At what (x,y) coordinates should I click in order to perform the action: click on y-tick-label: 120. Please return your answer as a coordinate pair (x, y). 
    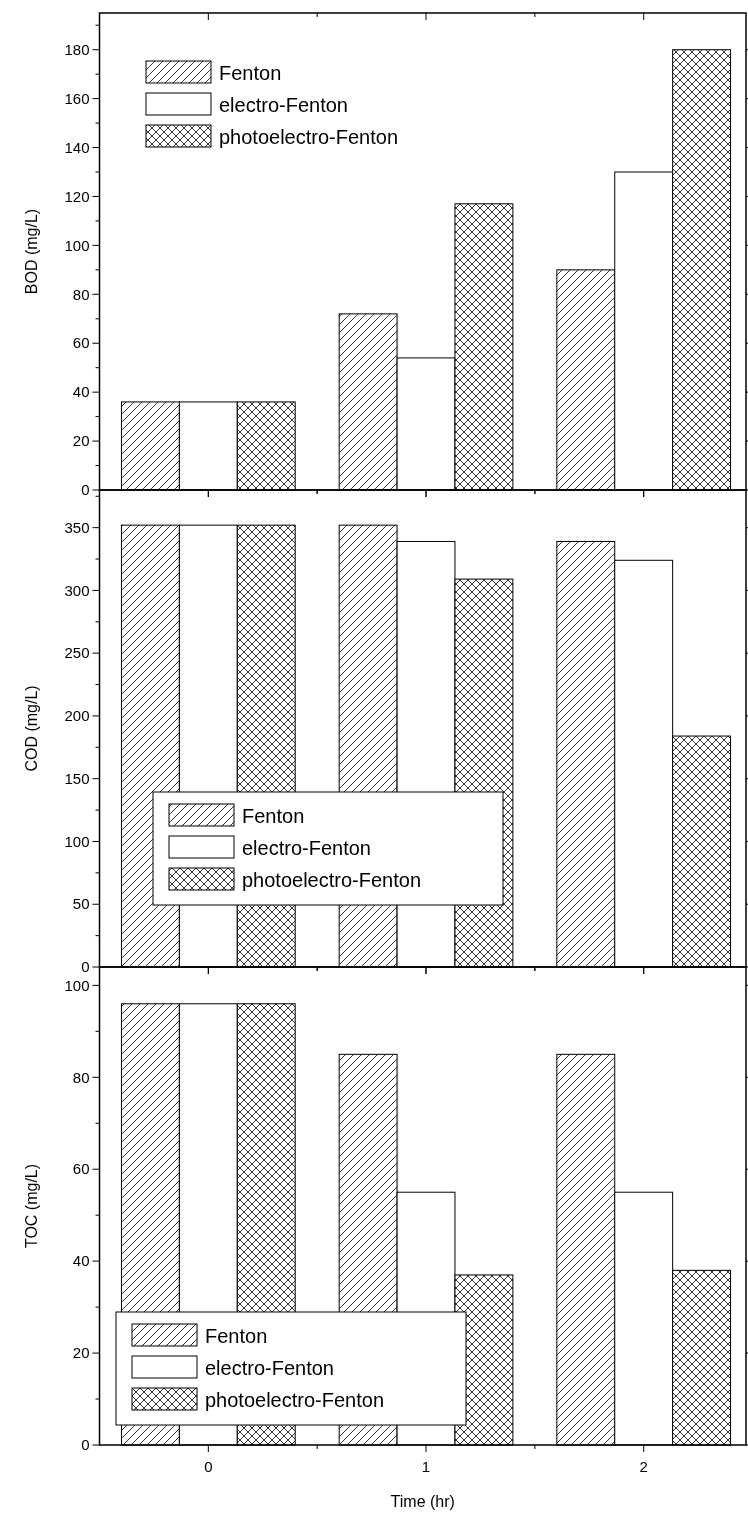
    Looking at the image, I should click on (77, 196).